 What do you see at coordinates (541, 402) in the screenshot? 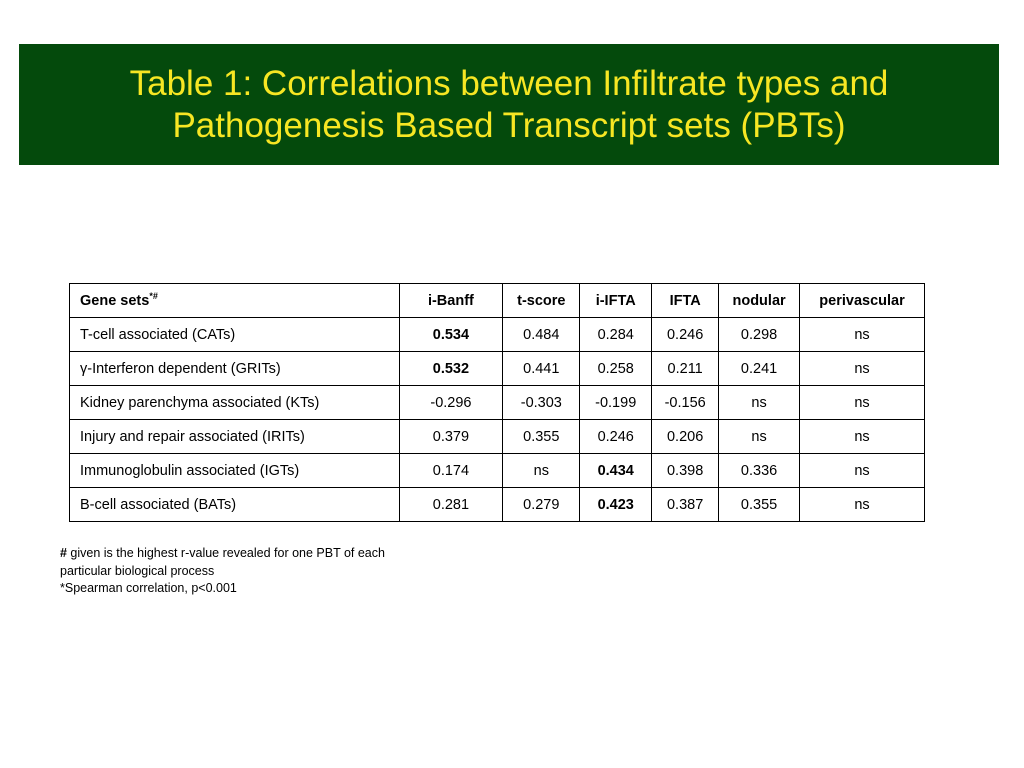
I see `correlation-cell: -0.303` at bounding box center [541, 402].